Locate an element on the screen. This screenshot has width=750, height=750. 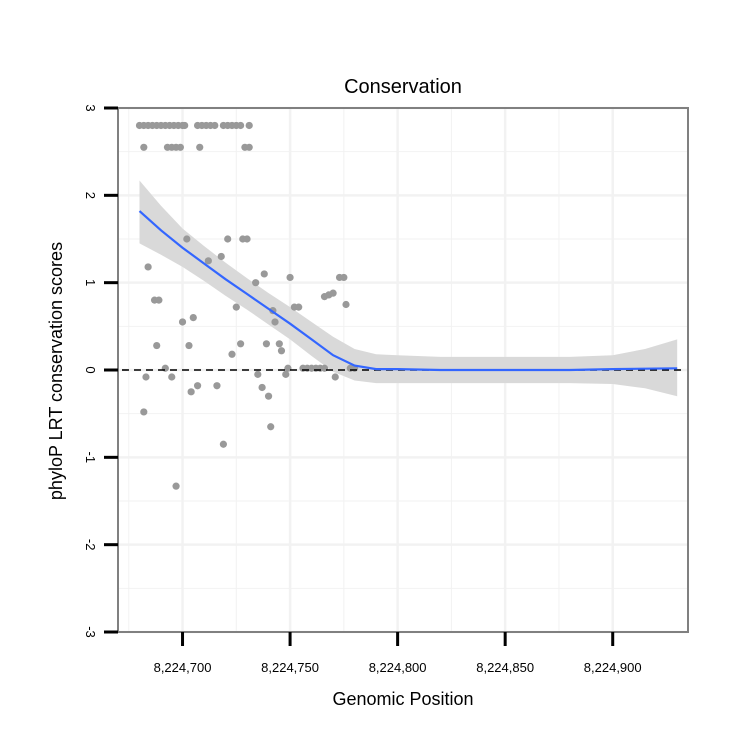
y-tick-label: -1 is located at coordinates (90, 458).